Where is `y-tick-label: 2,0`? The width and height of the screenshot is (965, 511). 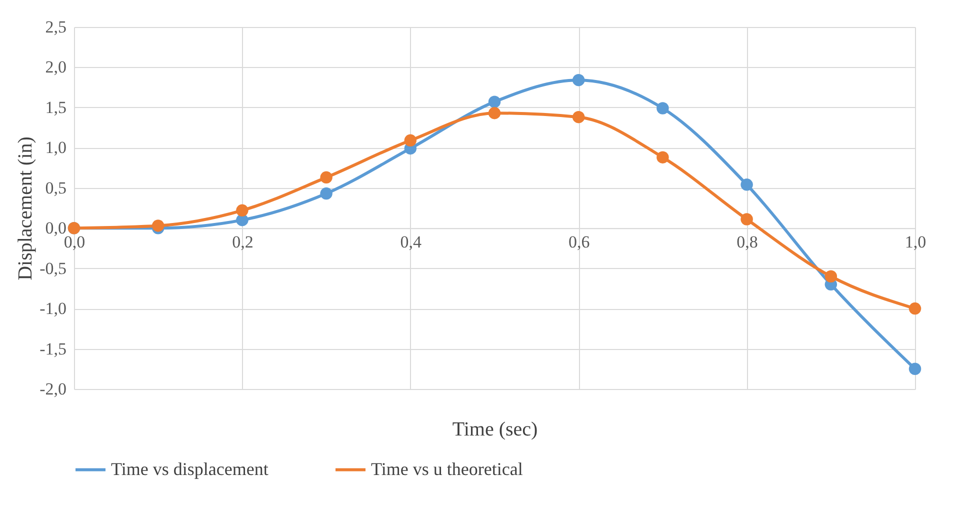
y-tick-label: 2,0 is located at coordinates (55, 67).